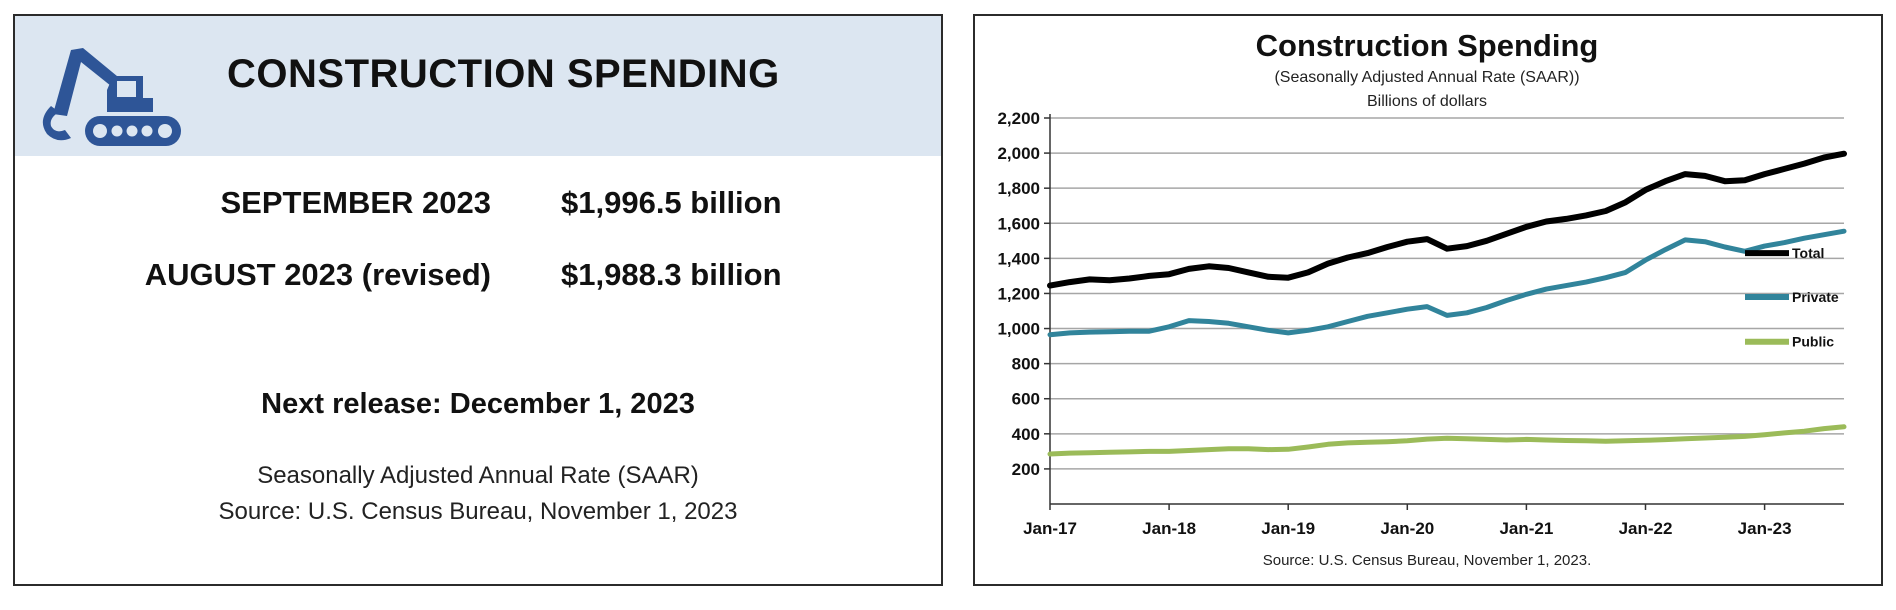 This screenshot has height=610, width=1896. Describe the element at coordinates (1018, 293) in the screenshot. I see `y-tick-label: 1,200` at that location.